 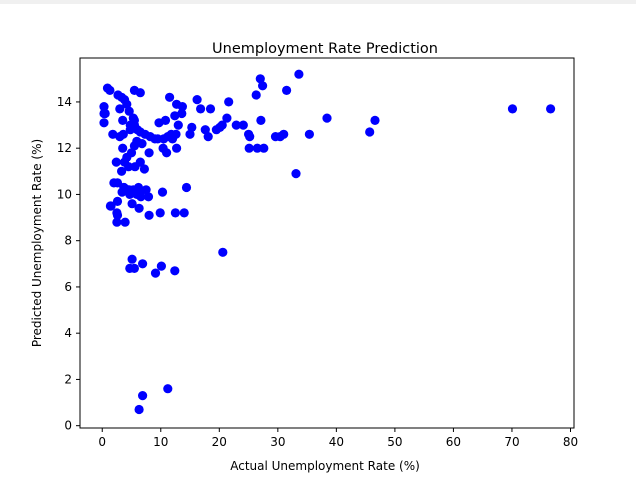 What do you see at coordinates (68, 333) in the screenshot?
I see `y-tick-label: 4` at bounding box center [68, 333].